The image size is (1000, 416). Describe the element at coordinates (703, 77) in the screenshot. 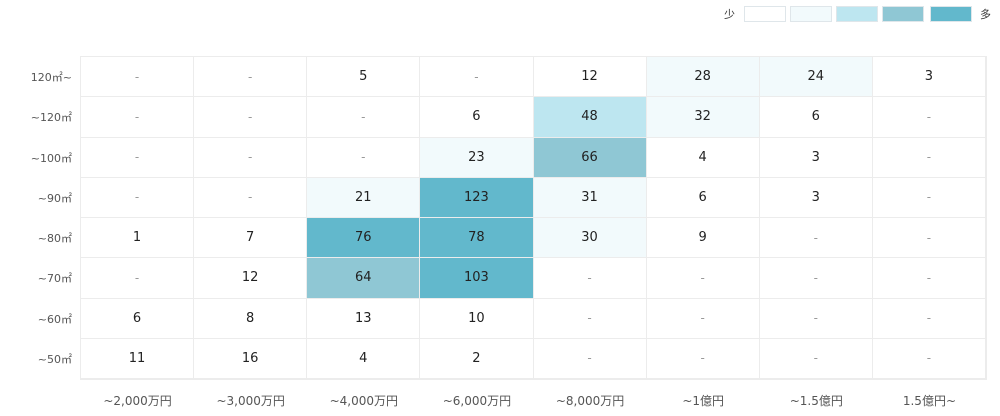

I see `heatmap-cell: 28` at that location.